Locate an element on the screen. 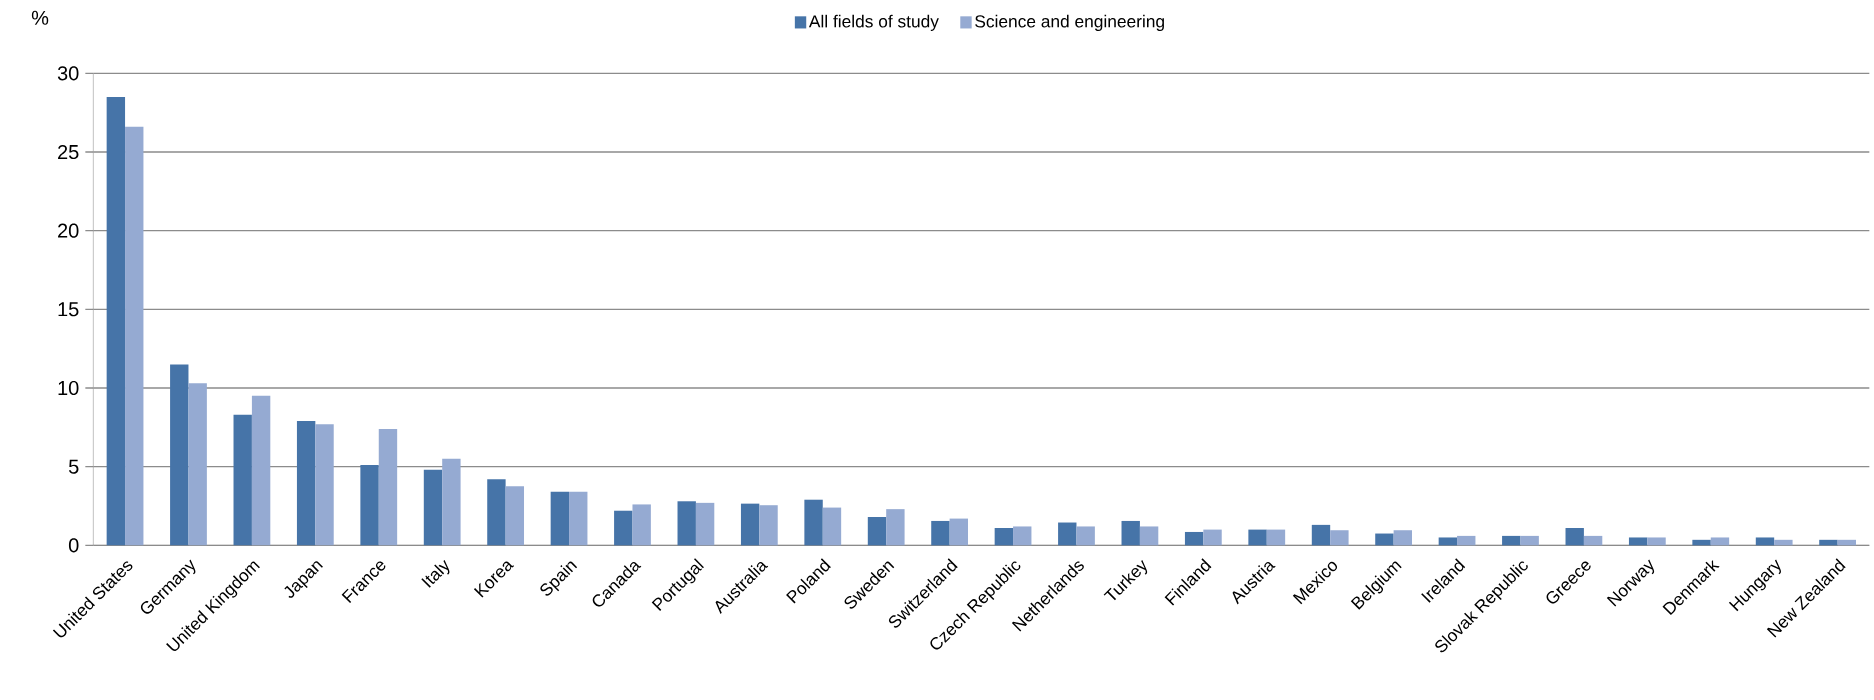 The image size is (1874, 700). y-tick-label: 0 is located at coordinates (73, 545).